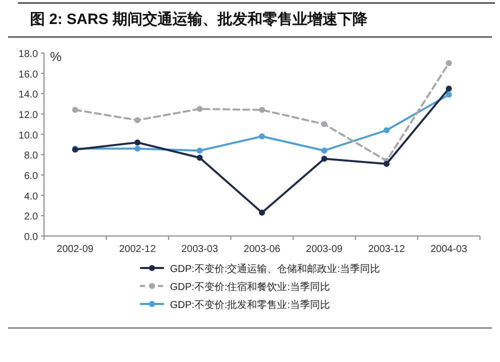  Describe the element at coordinates (56, 56) in the screenshot. I see `y-axis-title: %` at that location.